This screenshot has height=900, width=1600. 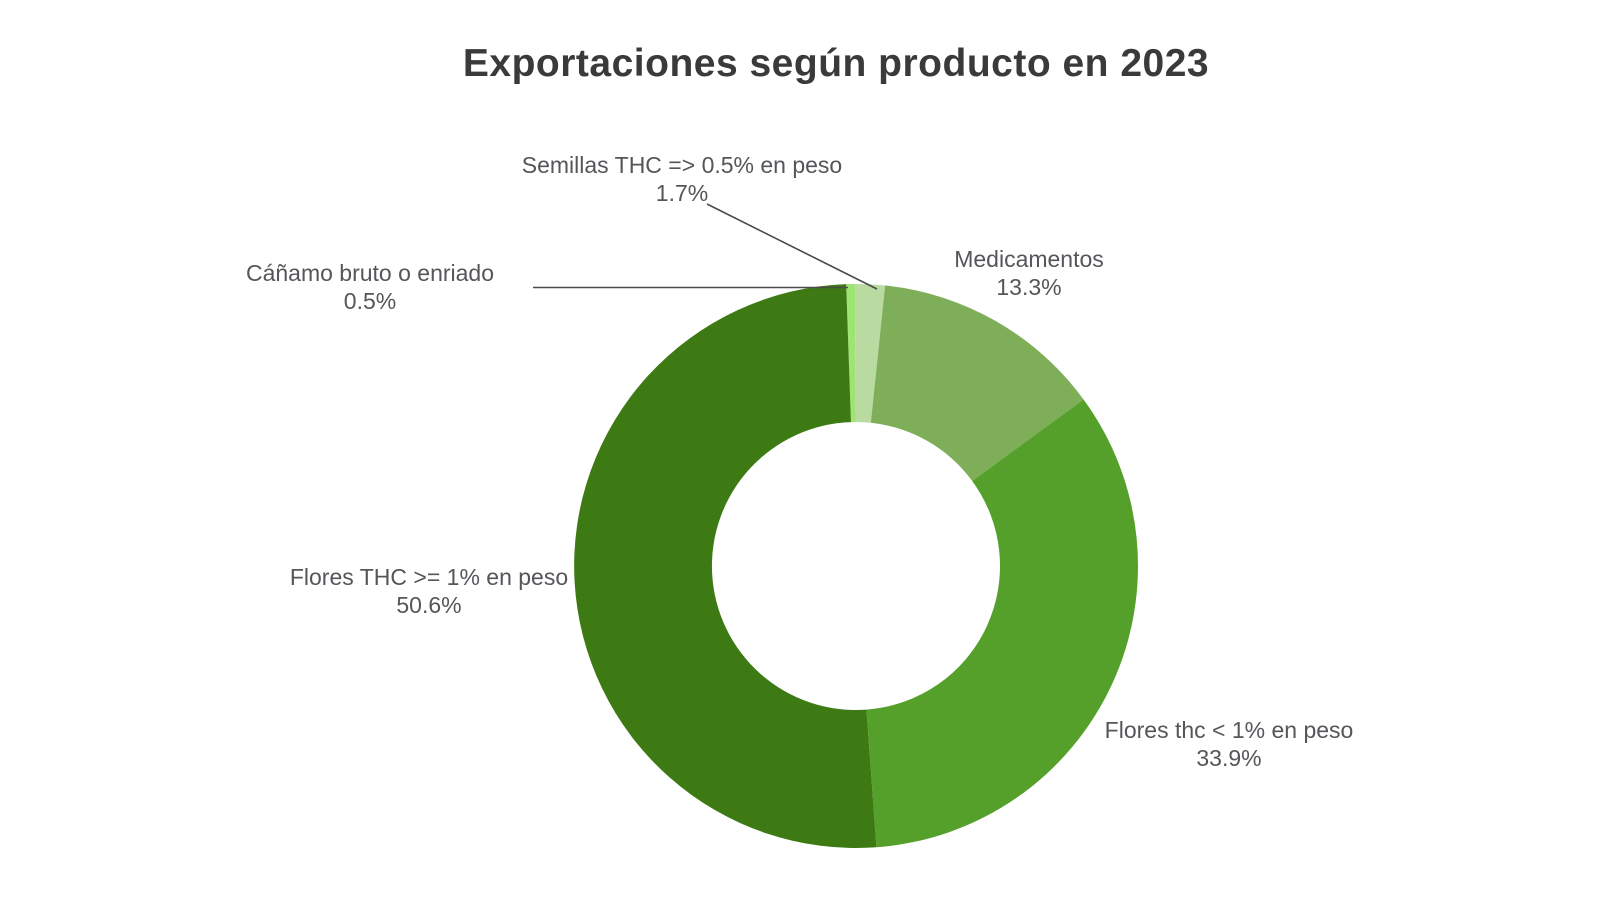 I want to click on chart-title: Exportaciones según producto en 2023, so click(x=836, y=63).